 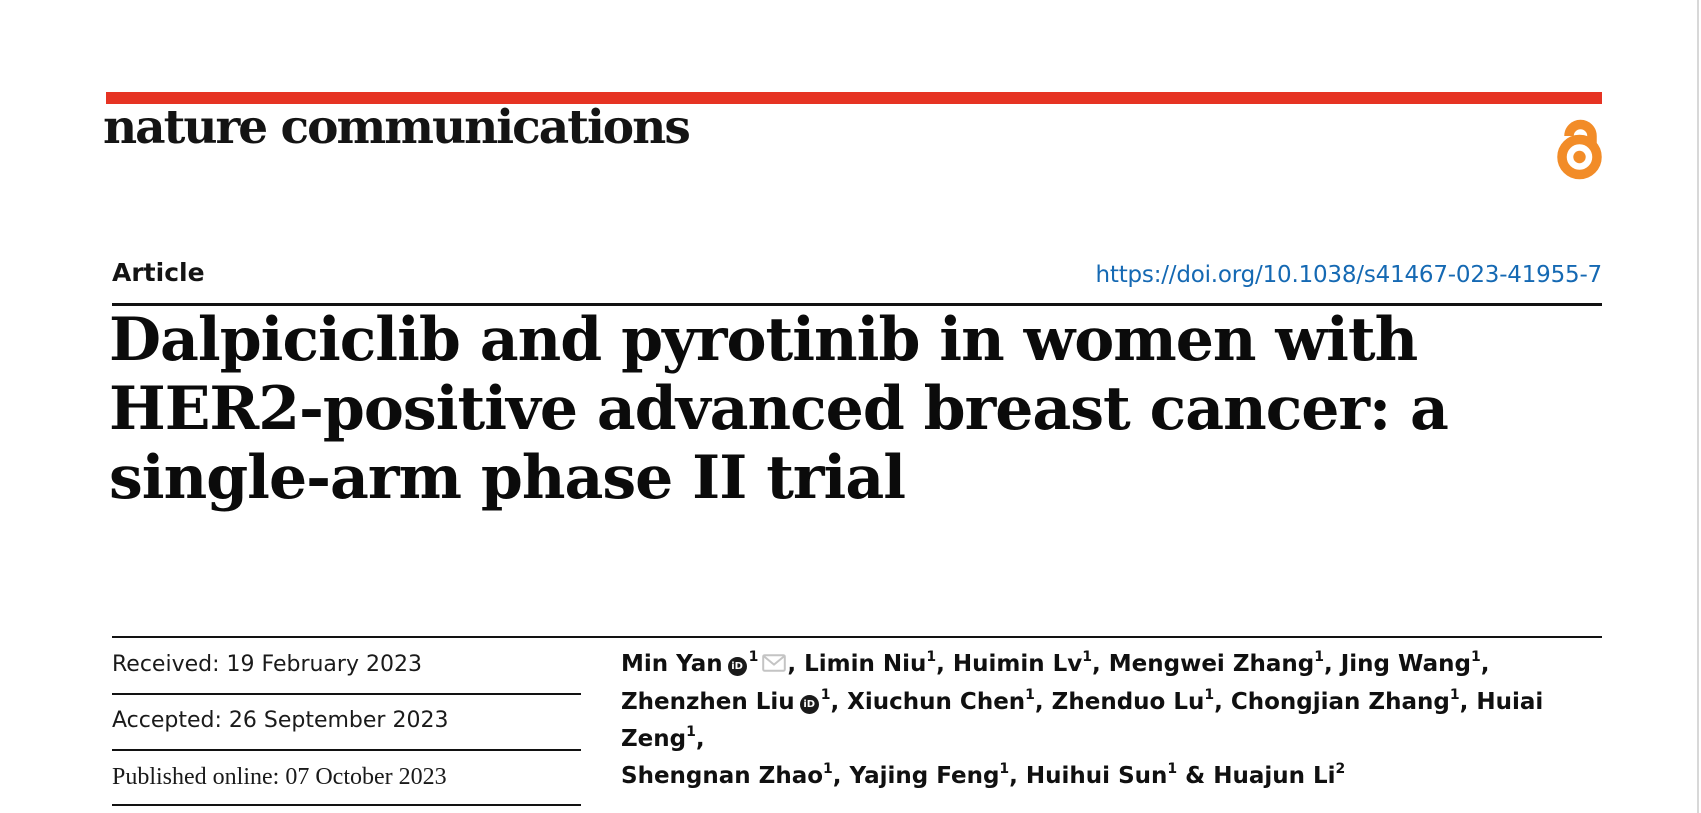 What do you see at coordinates (1256, 776) in the screenshot?
I see `author-name: & Huajun Li` at bounding box center [1256, 776].